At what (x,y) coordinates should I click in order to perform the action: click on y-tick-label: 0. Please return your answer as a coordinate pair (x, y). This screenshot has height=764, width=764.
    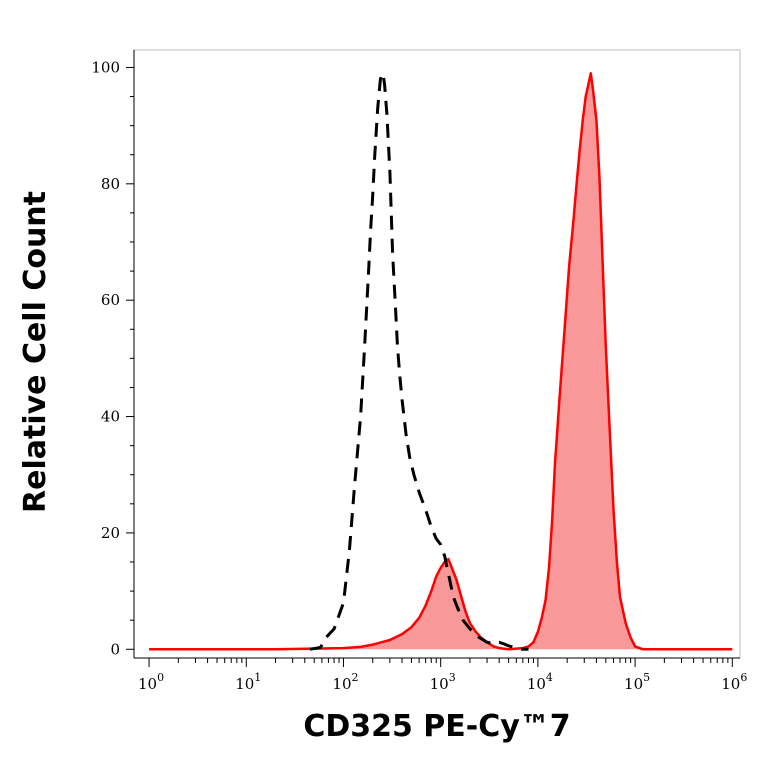
    Looking at the image, I should click on (115, 649).